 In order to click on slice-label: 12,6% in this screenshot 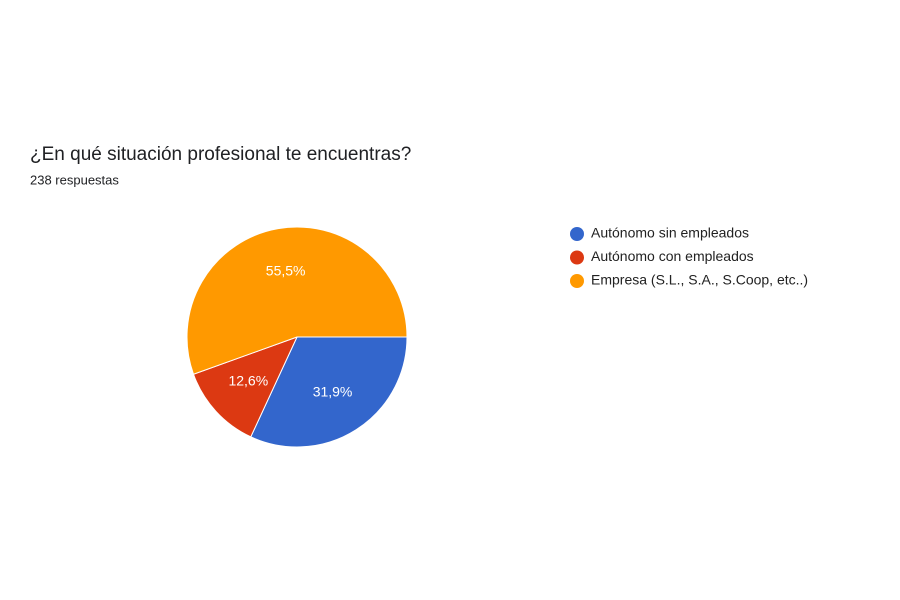, I will do `click(248, 380)`.